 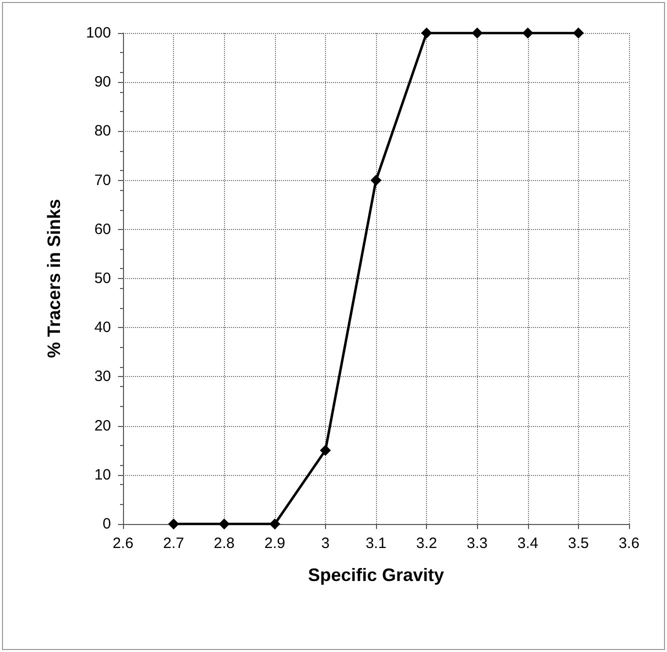 I want to click on x-tick-label: 2.6, so click(x=123, y=543).